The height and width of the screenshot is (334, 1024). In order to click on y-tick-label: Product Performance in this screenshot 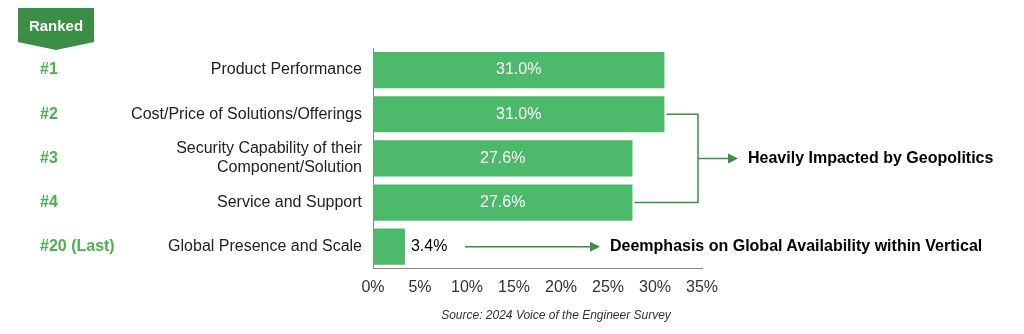, I will do `click(286, 69)`.